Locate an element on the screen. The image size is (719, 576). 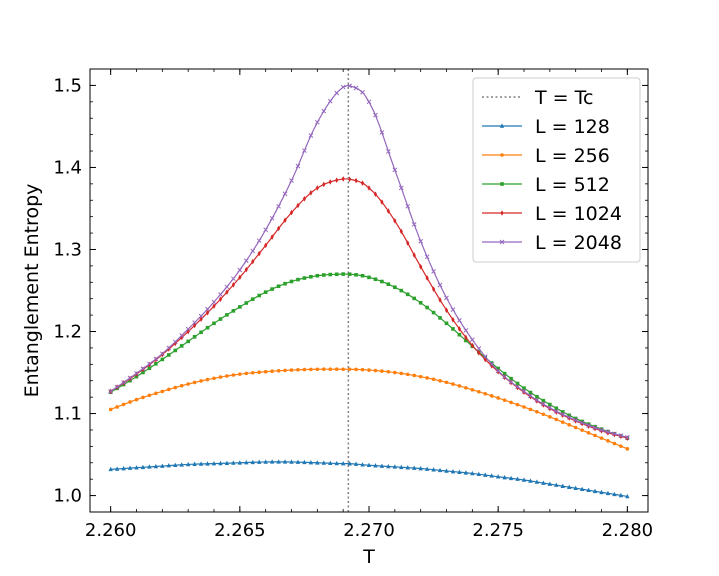
legend-item: T = Tc is located at coordinates (537, 98).